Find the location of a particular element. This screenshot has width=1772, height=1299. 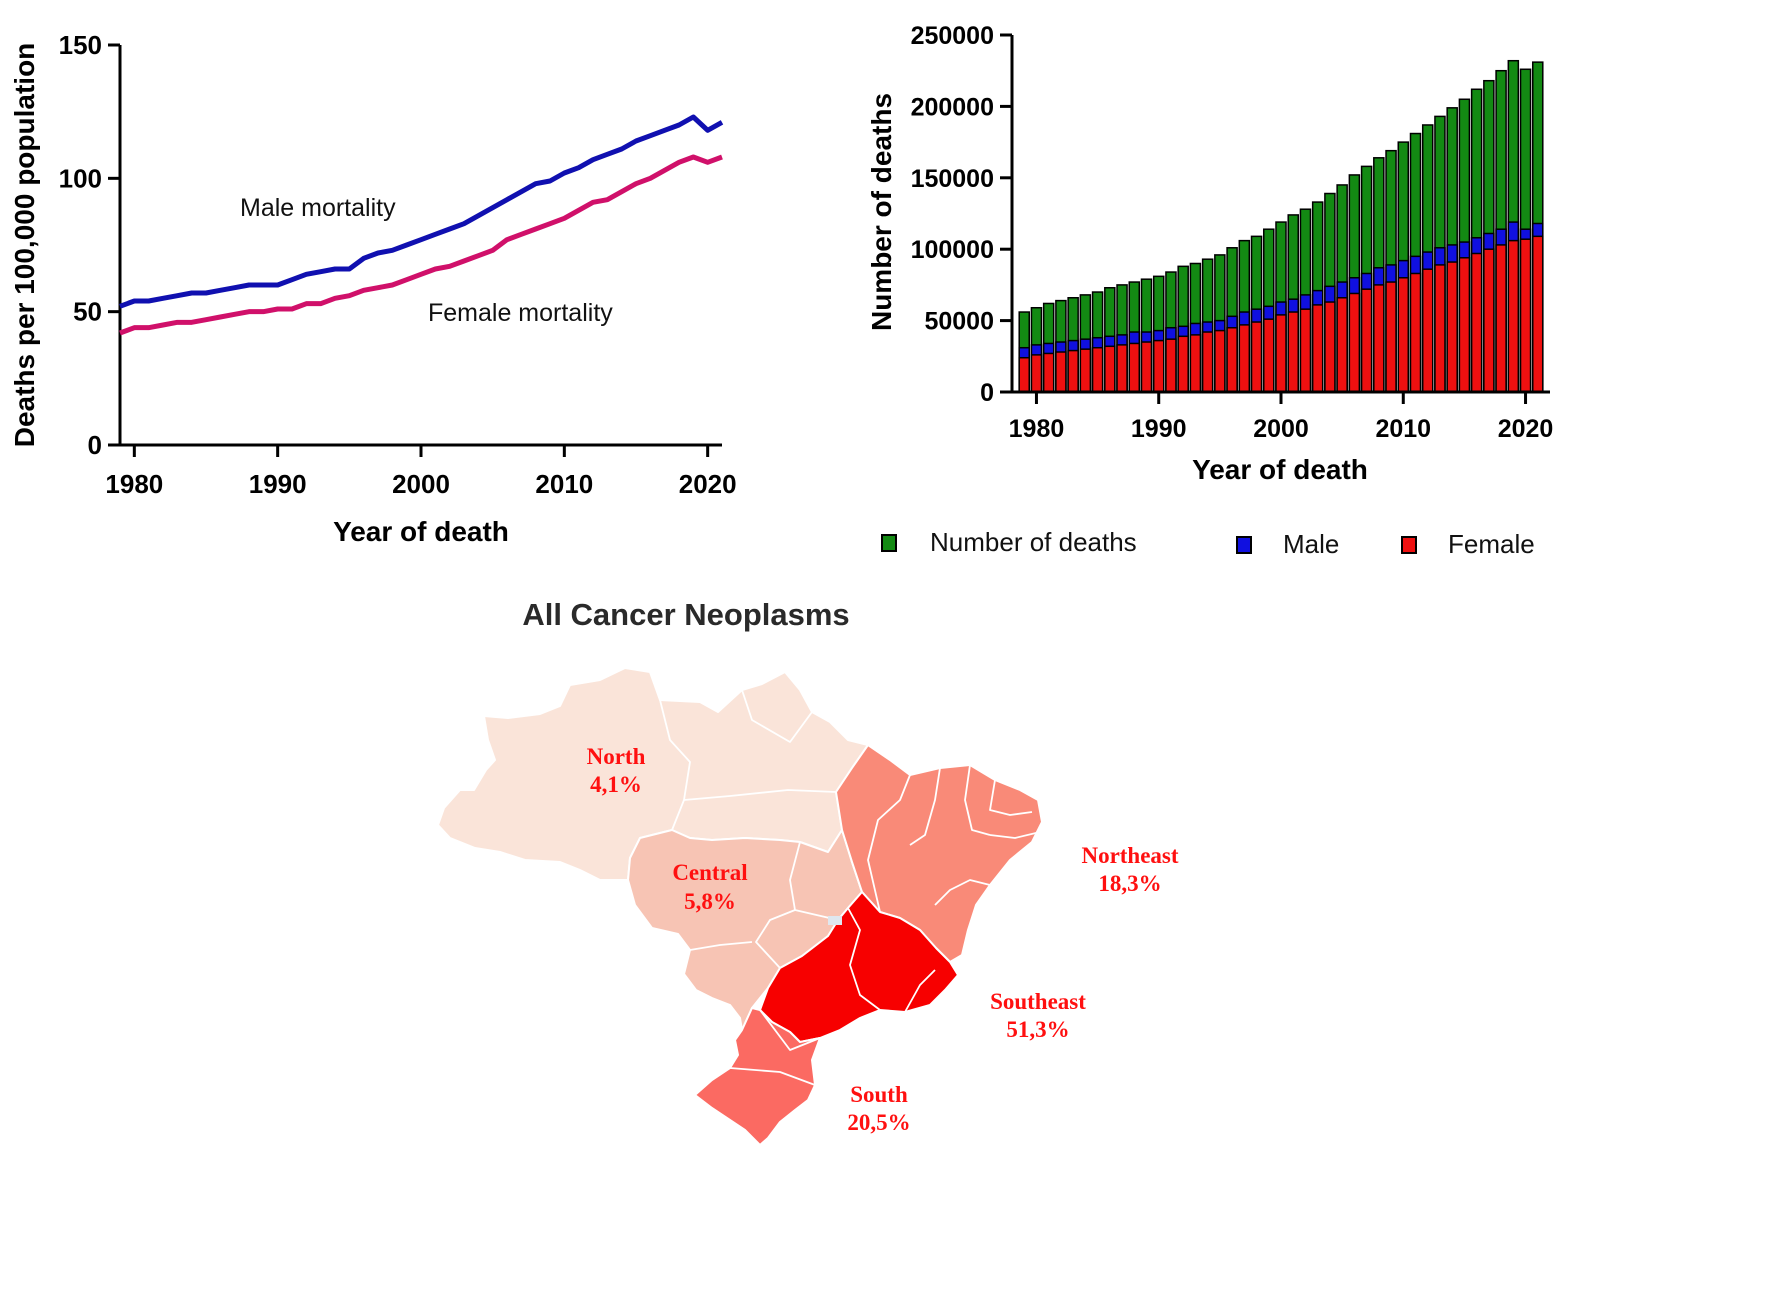

region-northeast-name: Northeast is located at coordinates (1129, 855).